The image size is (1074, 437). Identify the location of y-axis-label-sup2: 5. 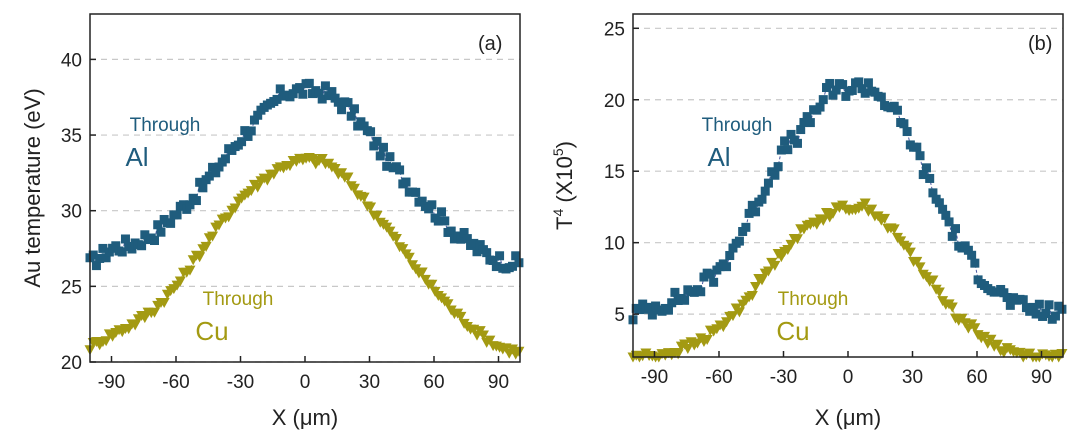
(558, 152).